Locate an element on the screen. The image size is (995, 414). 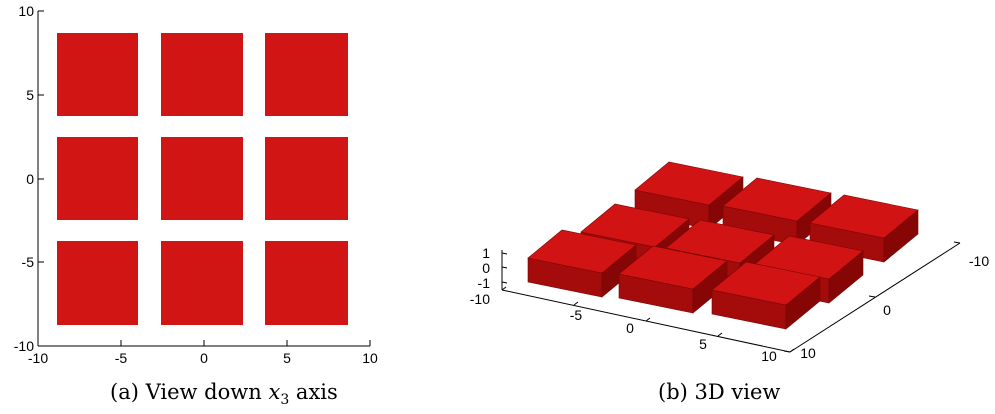
panel-b-ztick-label: 1 is located at coordinates (486, 253).